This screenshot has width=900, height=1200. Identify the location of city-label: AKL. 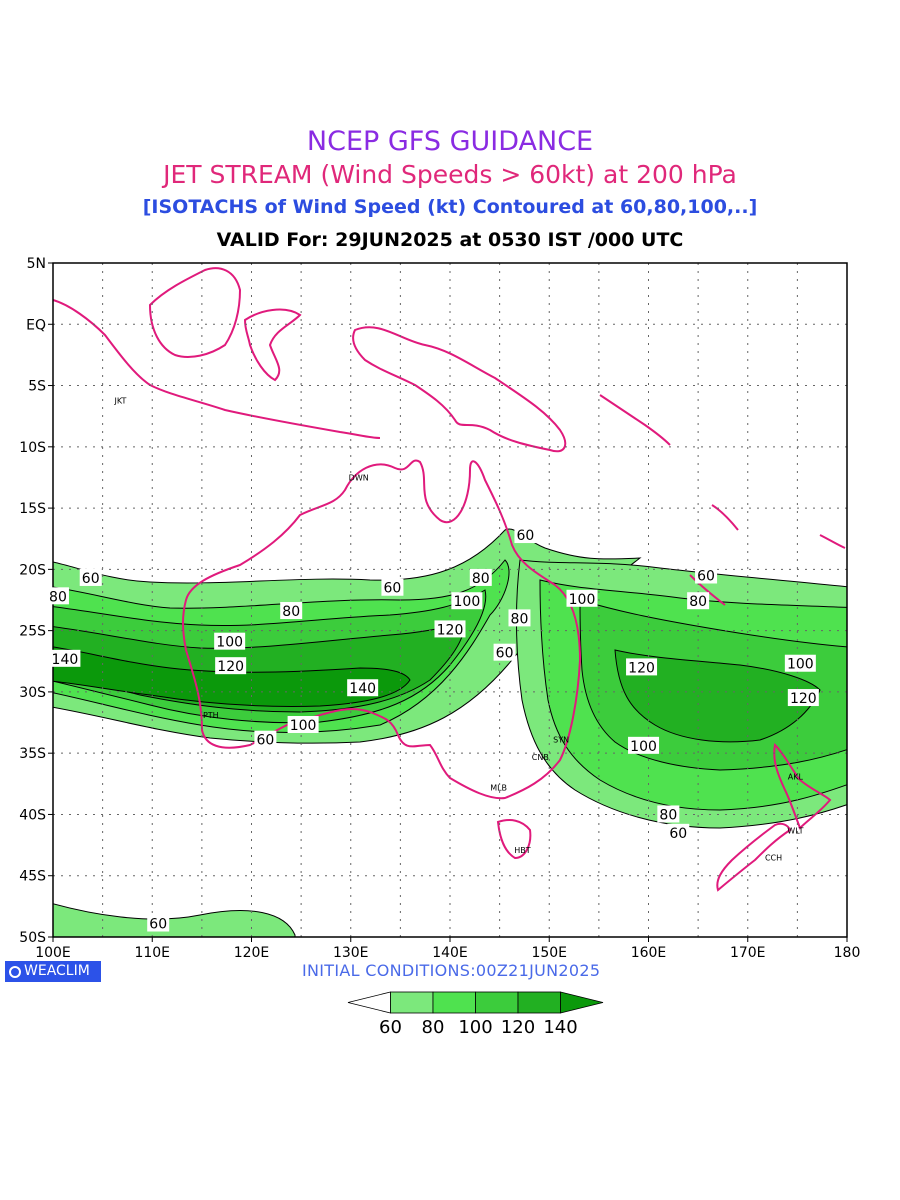
(796, 776).